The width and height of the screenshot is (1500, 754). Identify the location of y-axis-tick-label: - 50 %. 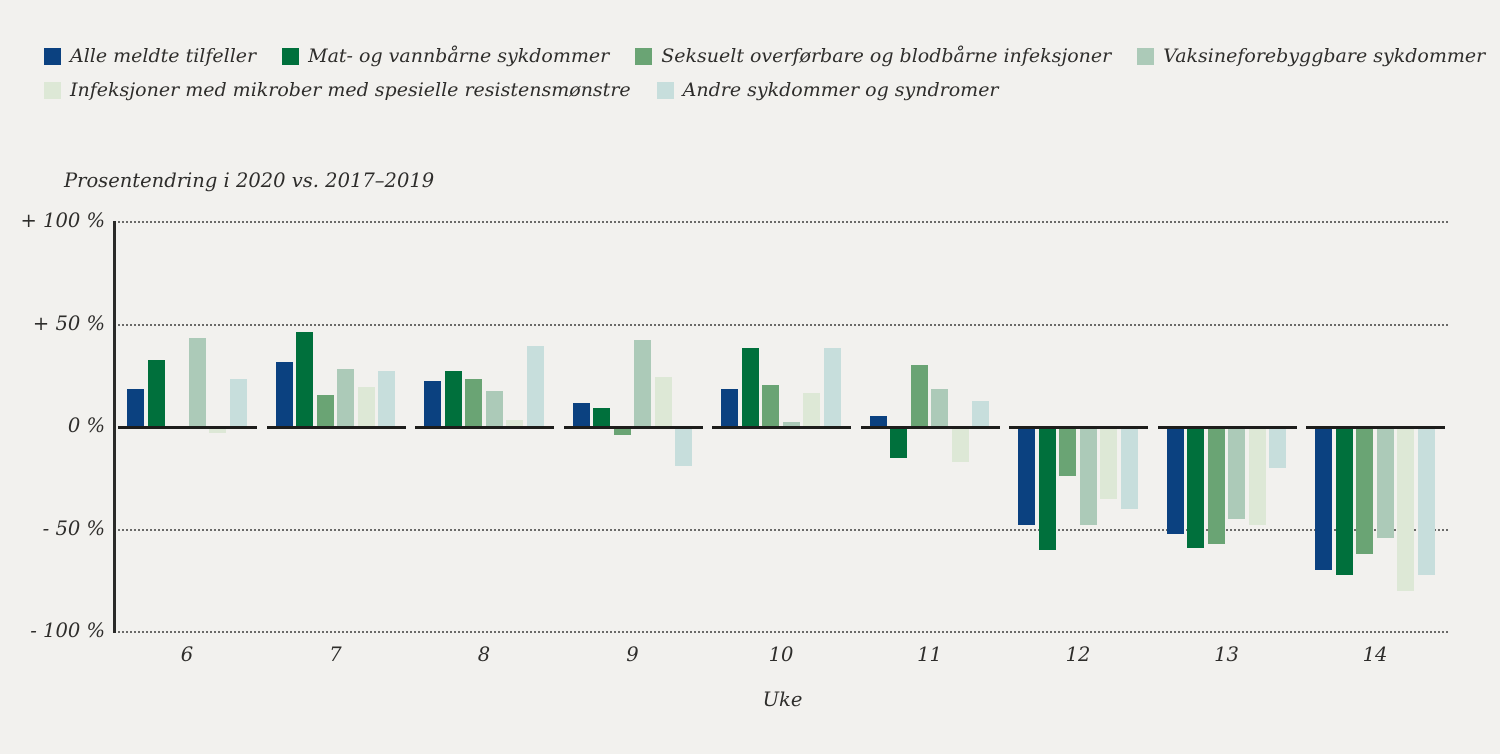
(73, 528).